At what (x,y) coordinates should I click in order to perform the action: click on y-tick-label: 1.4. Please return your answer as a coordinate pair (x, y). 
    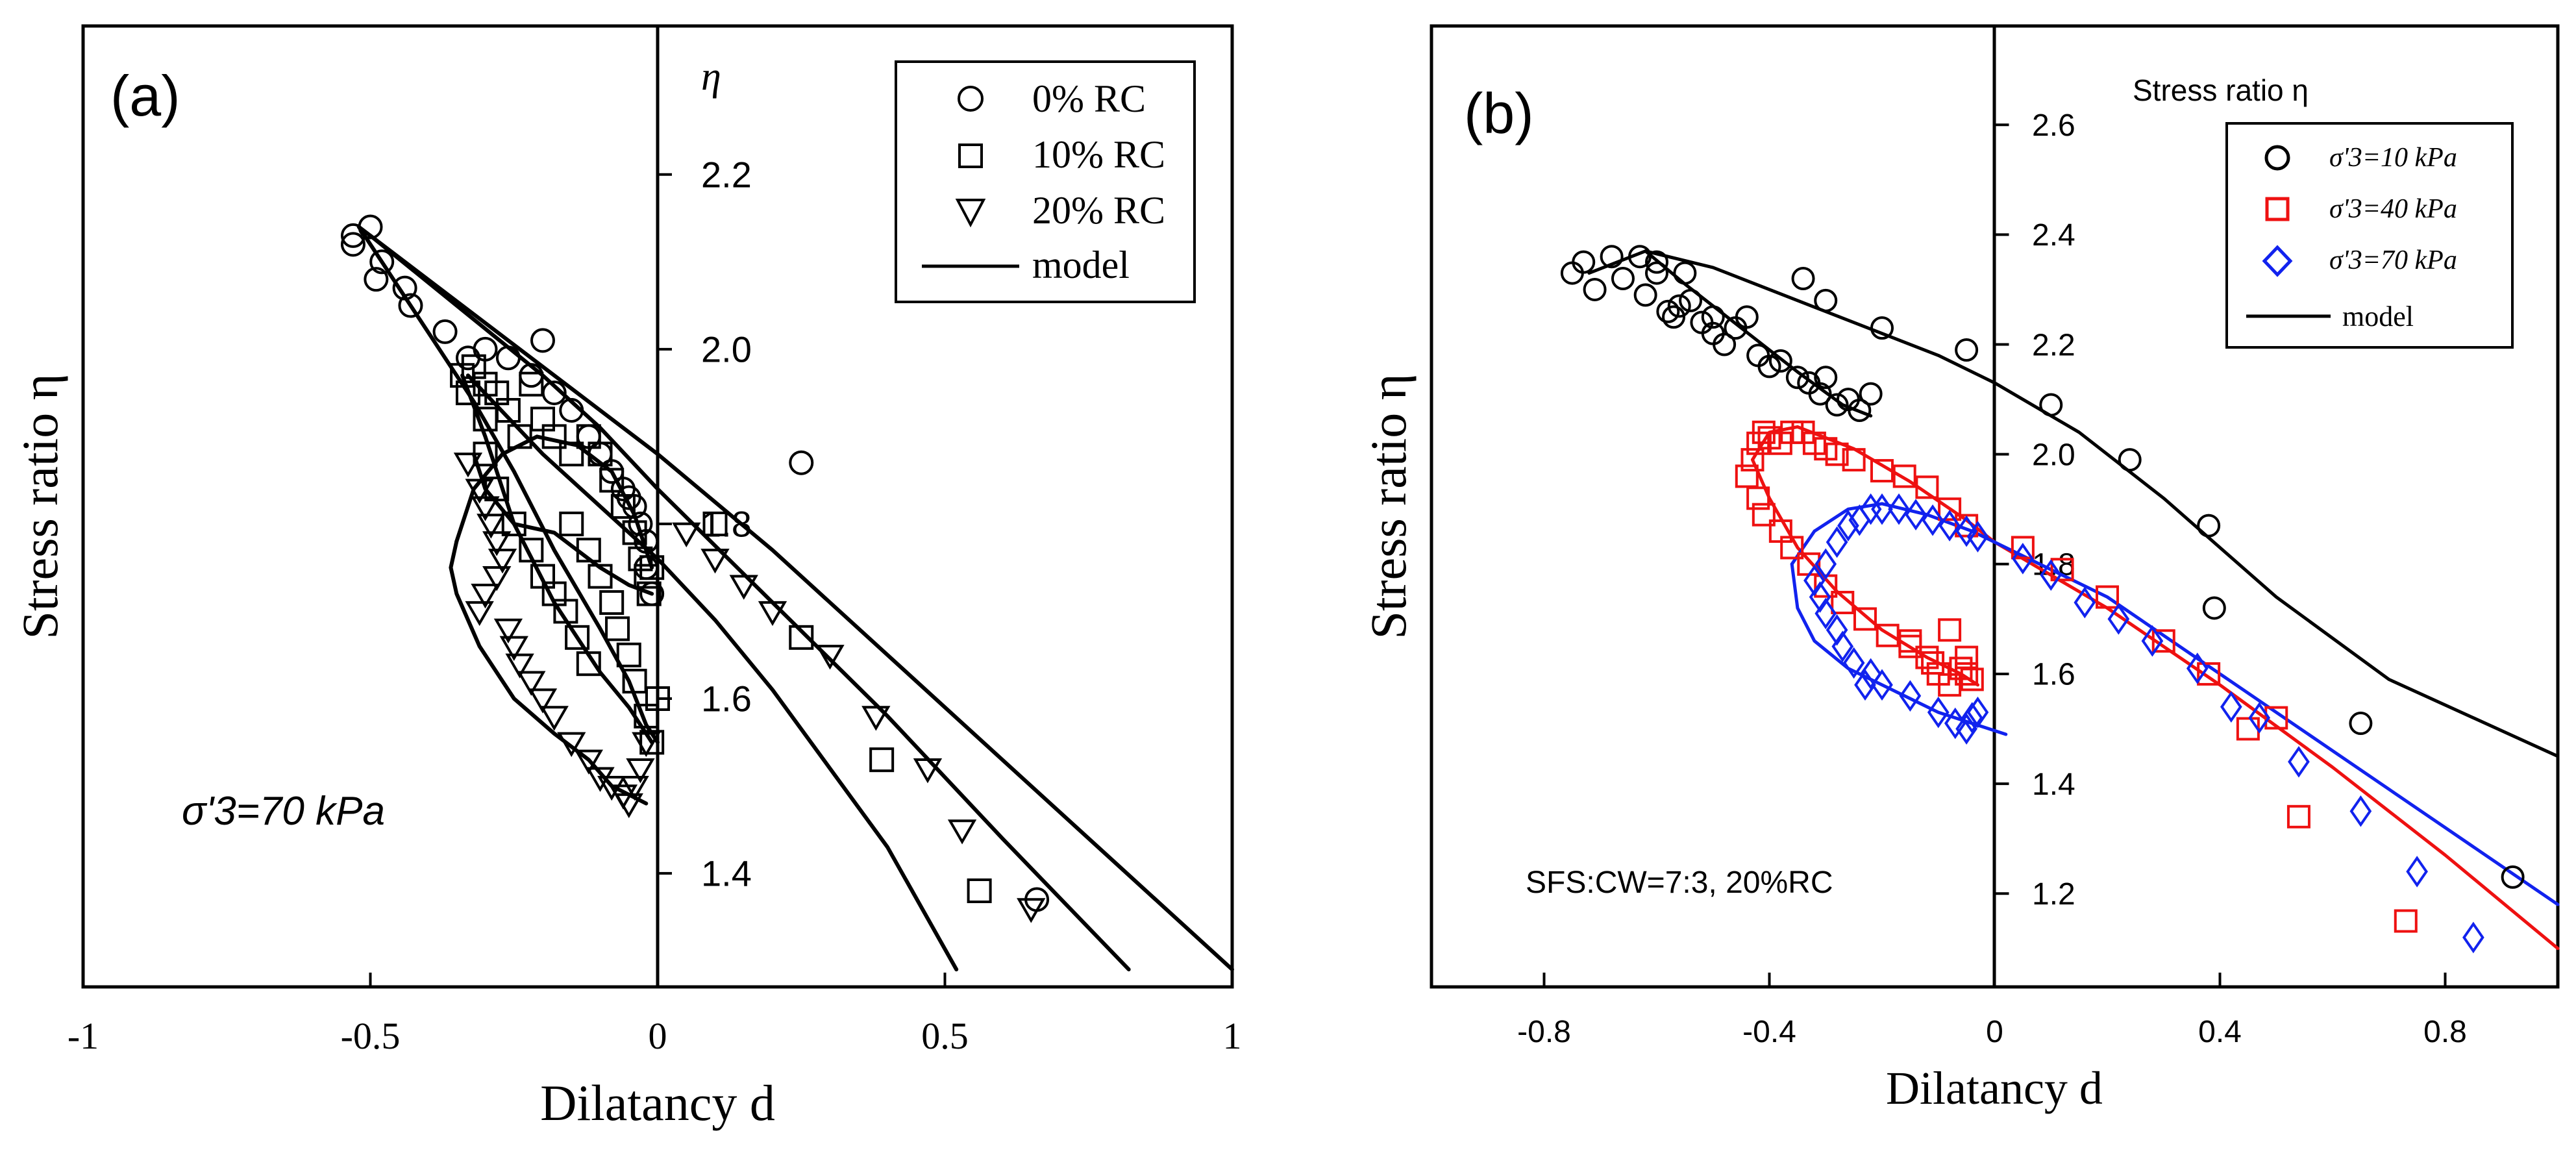
    Looking at the image, I should click on (2053, 785).